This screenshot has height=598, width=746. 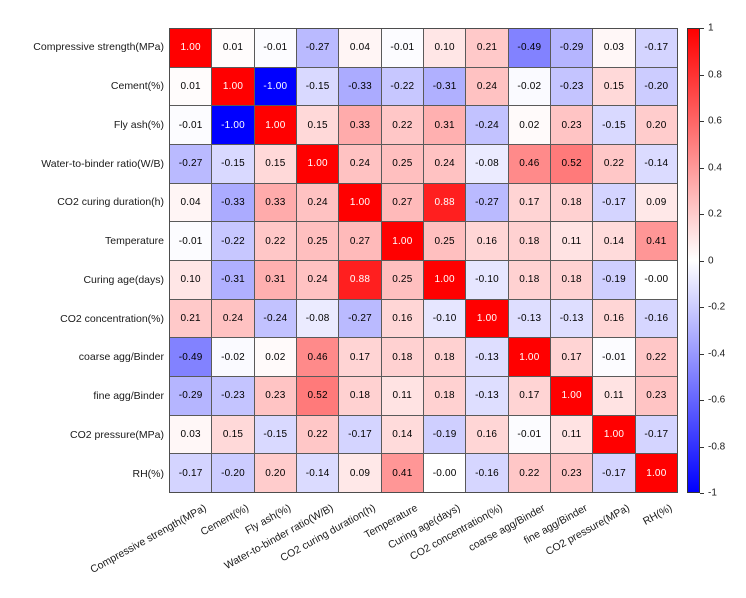 What do you see at coordinates (275, 357) in the screenshot?
I see `heatmap-cell: 0.02` at bounding box center [275, 357].